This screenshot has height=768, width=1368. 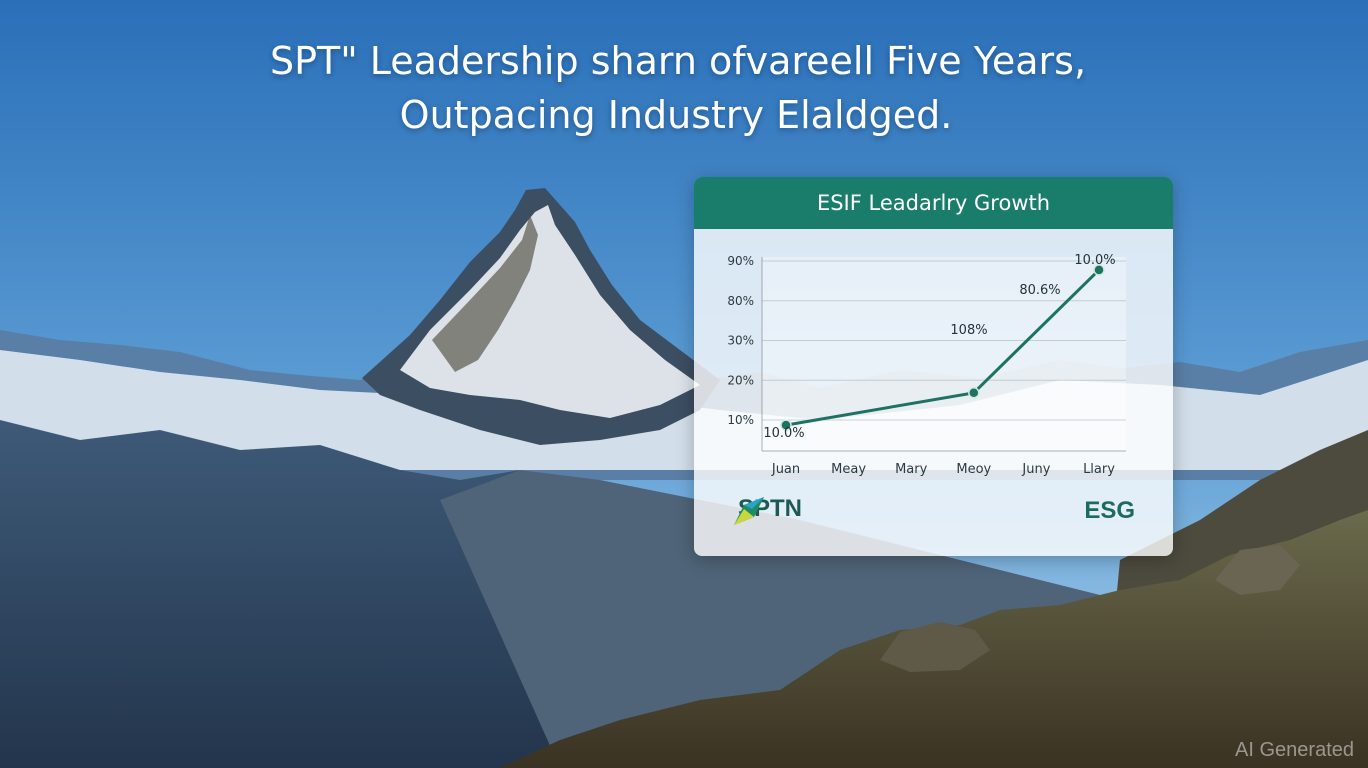 What do you see at coordinates (740, 301) in the screenshot?
I see `y-tick-label: 80%` at bounding box center [740, 301].